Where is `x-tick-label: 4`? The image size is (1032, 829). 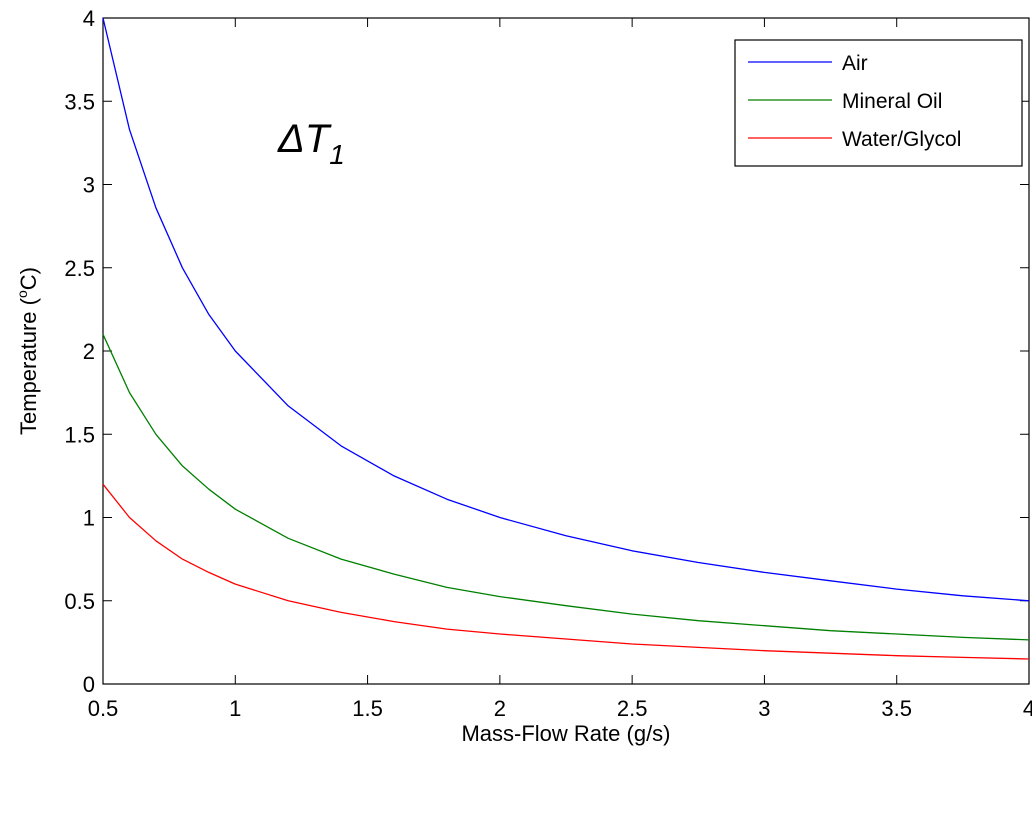 x-tick-label: 4 is located at coordinates (1027, 708).